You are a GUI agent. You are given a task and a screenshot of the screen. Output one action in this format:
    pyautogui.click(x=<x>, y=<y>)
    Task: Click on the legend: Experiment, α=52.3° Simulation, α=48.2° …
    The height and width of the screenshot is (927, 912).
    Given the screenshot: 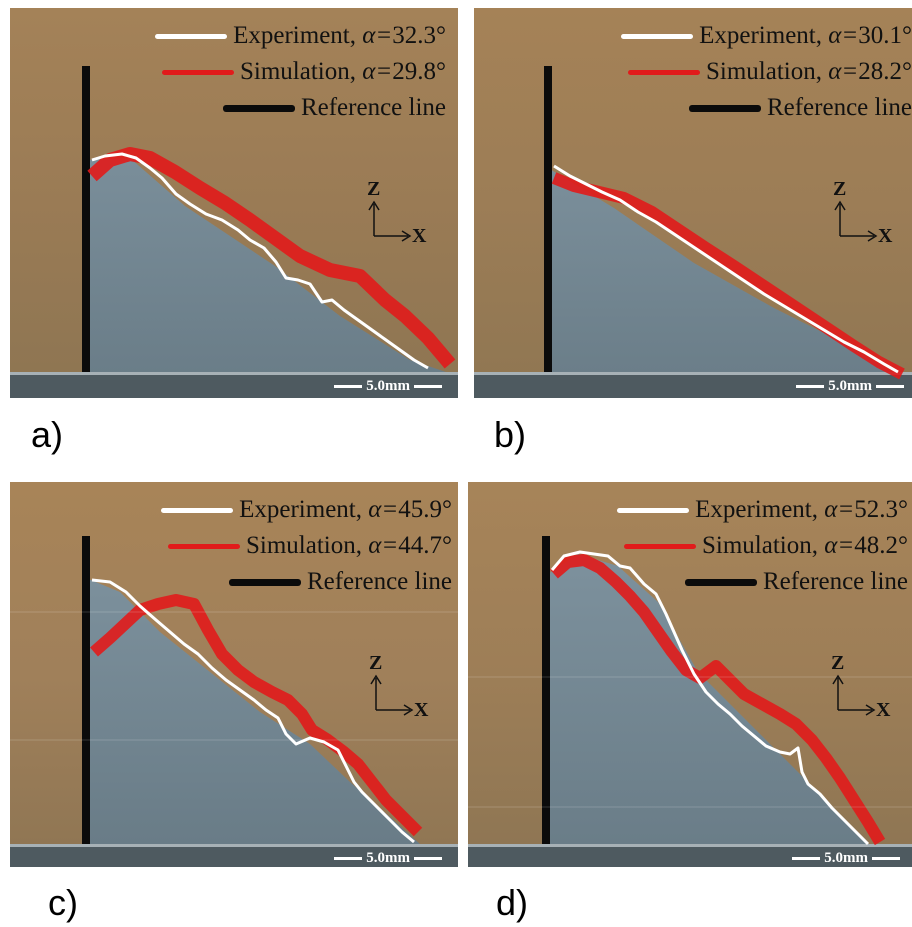 What is the action you would take?
    pyautogui.click(x=688, y=549)
    